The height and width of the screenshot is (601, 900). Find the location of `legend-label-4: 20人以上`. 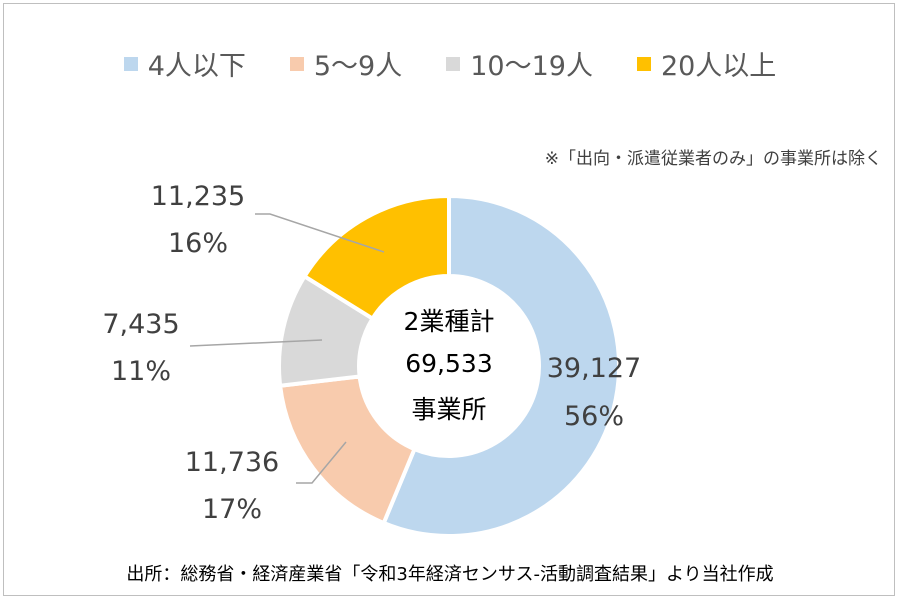

legend-label-4: 20人以上 is located at coordinates (718, 66).